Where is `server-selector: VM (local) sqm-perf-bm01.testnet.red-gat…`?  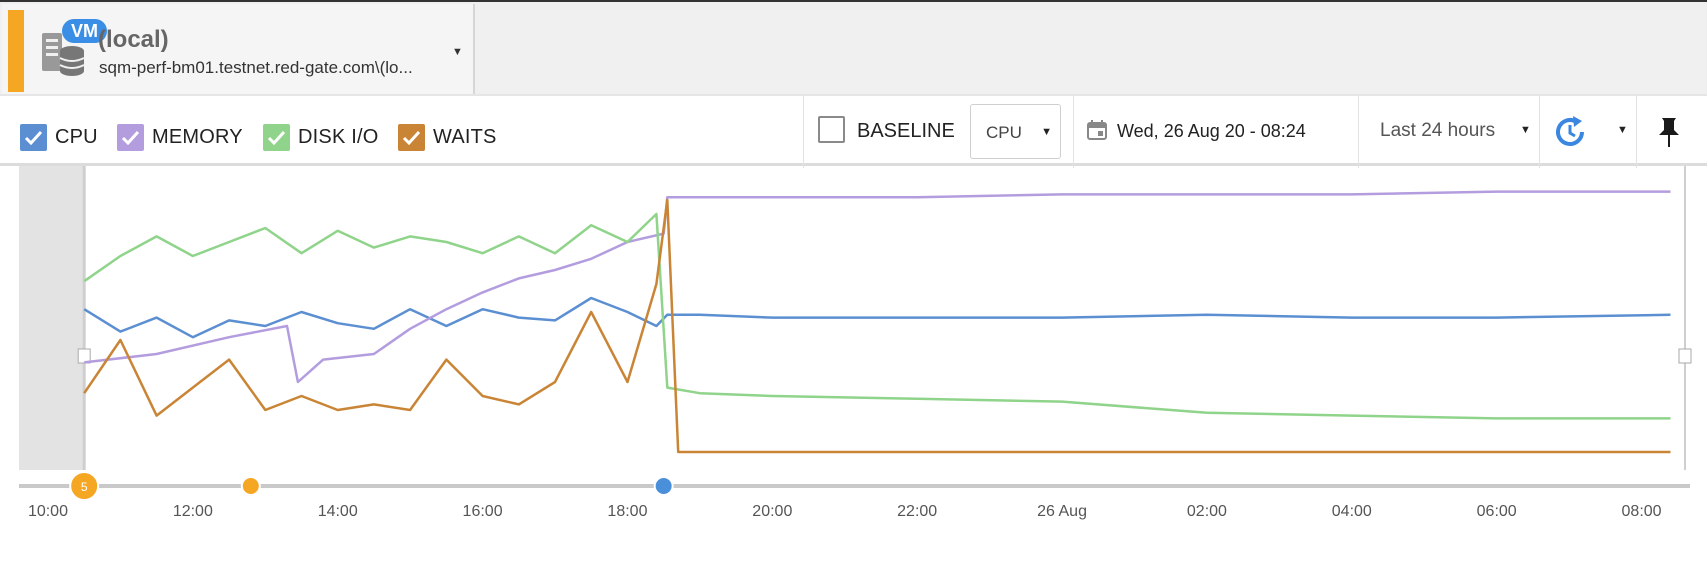 server-selector: VM (local) sqm-perf-bm01.testnet.red-gat… is located at coordinates (238, 49).